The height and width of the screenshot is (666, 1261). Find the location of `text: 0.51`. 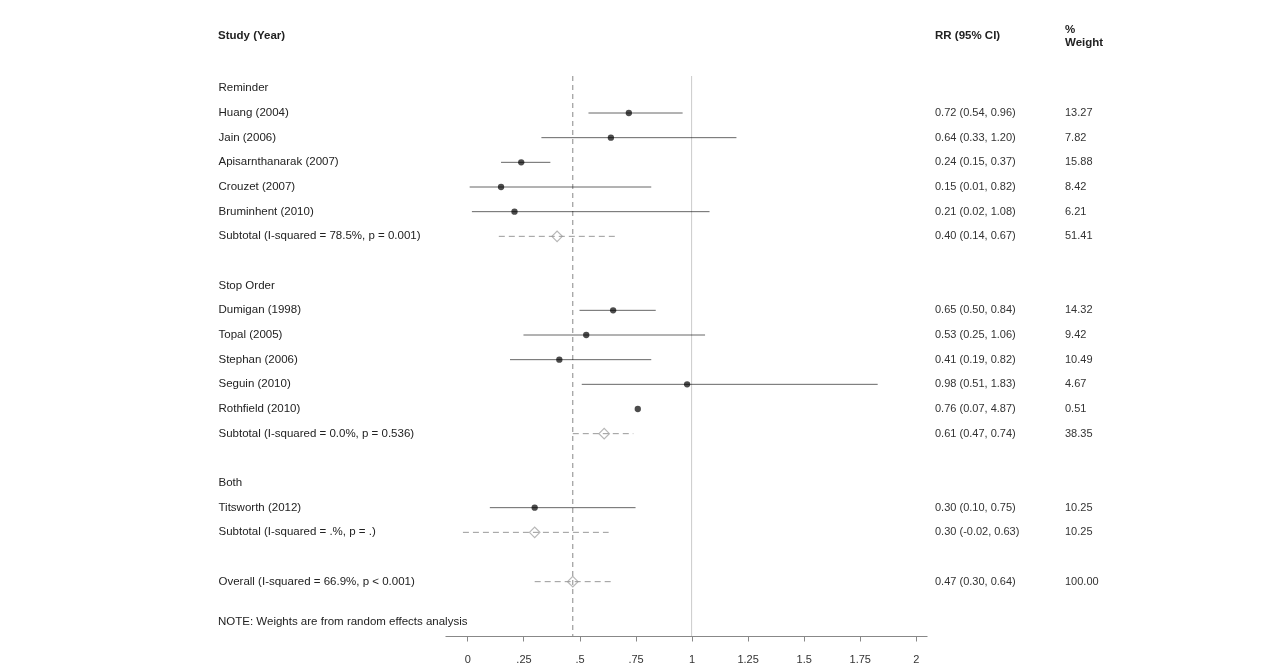

text: 0.51 is located at coordinates (1076, 408).